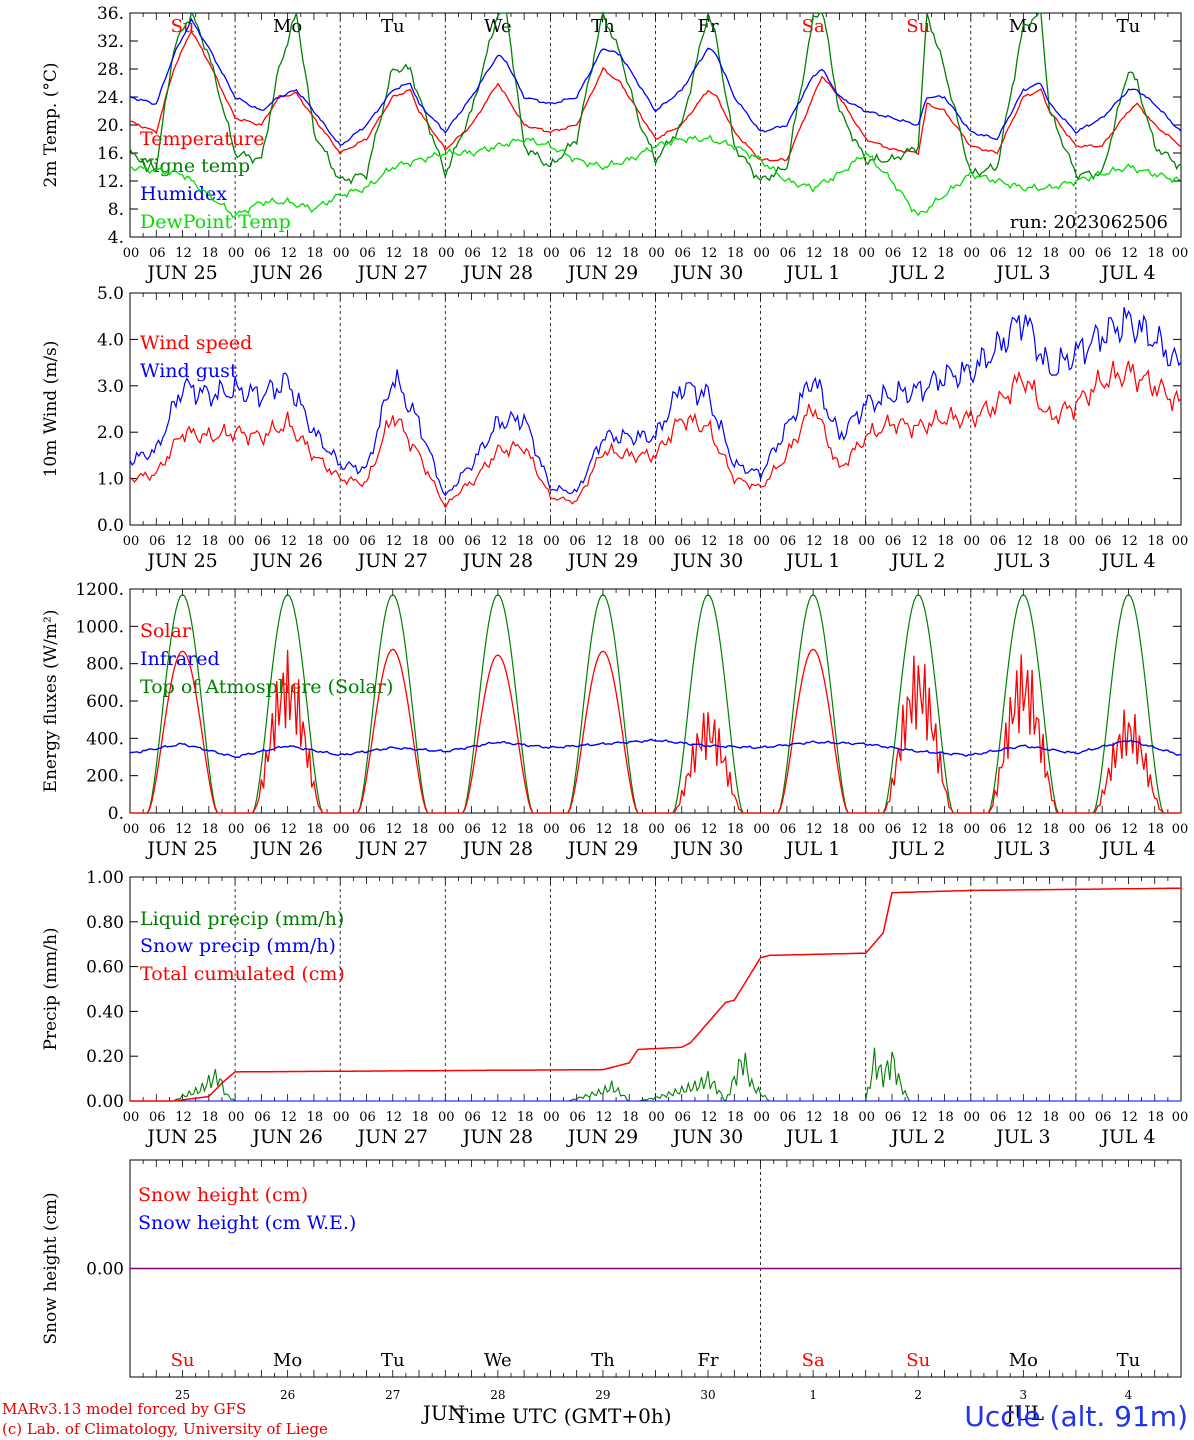  I want to click on y-axis-label: Precip (mm/h), so click(51, 988).